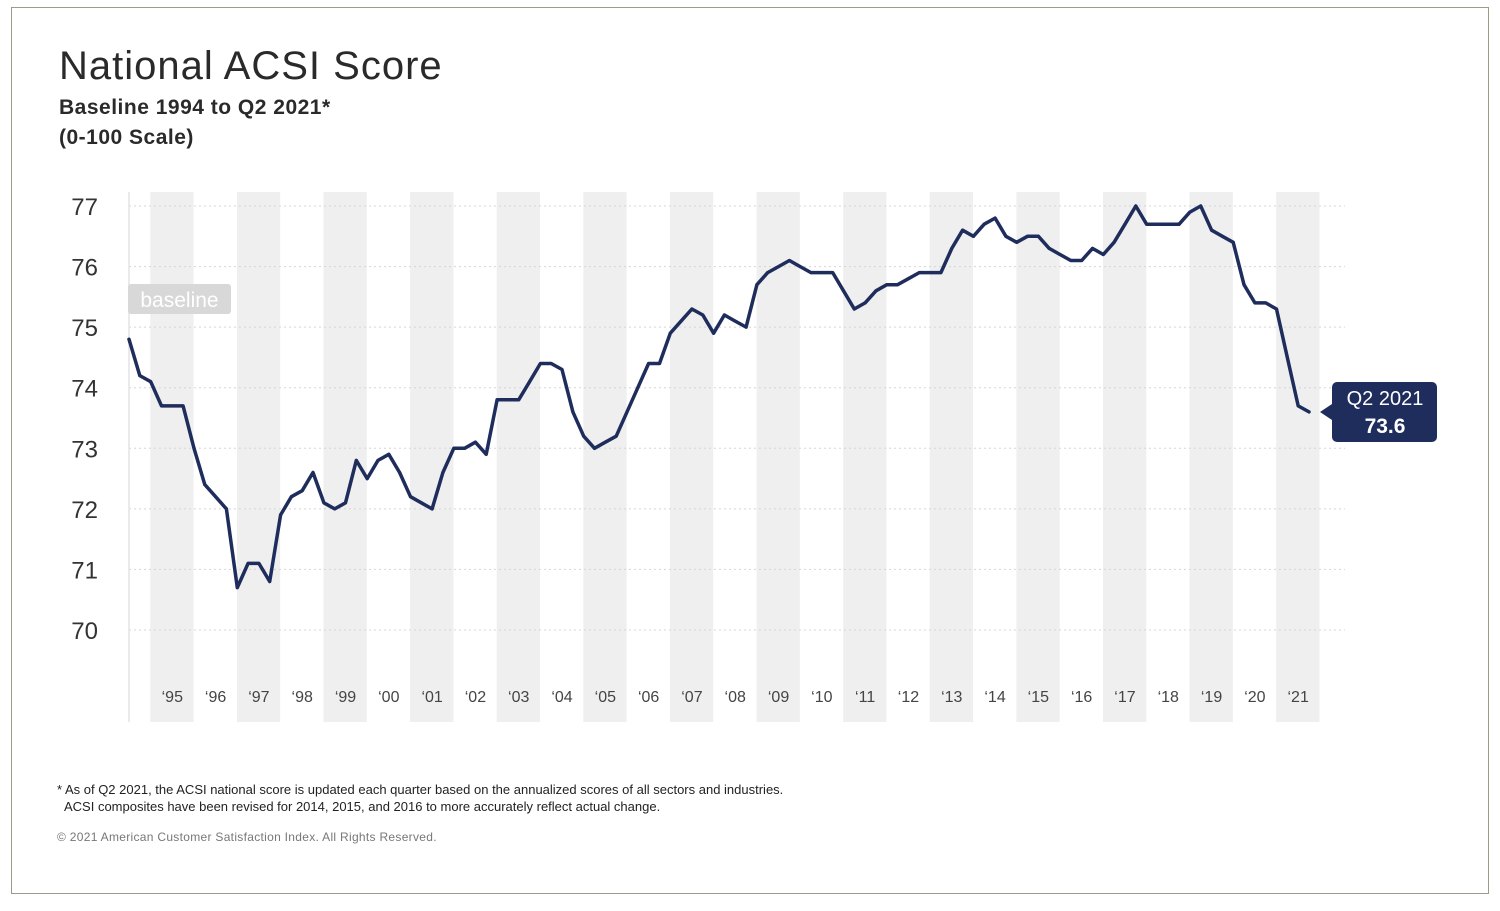 This screenshot has height=911, width=1500. I want to click on x-tick-label: ‘02, so click(475, 697).